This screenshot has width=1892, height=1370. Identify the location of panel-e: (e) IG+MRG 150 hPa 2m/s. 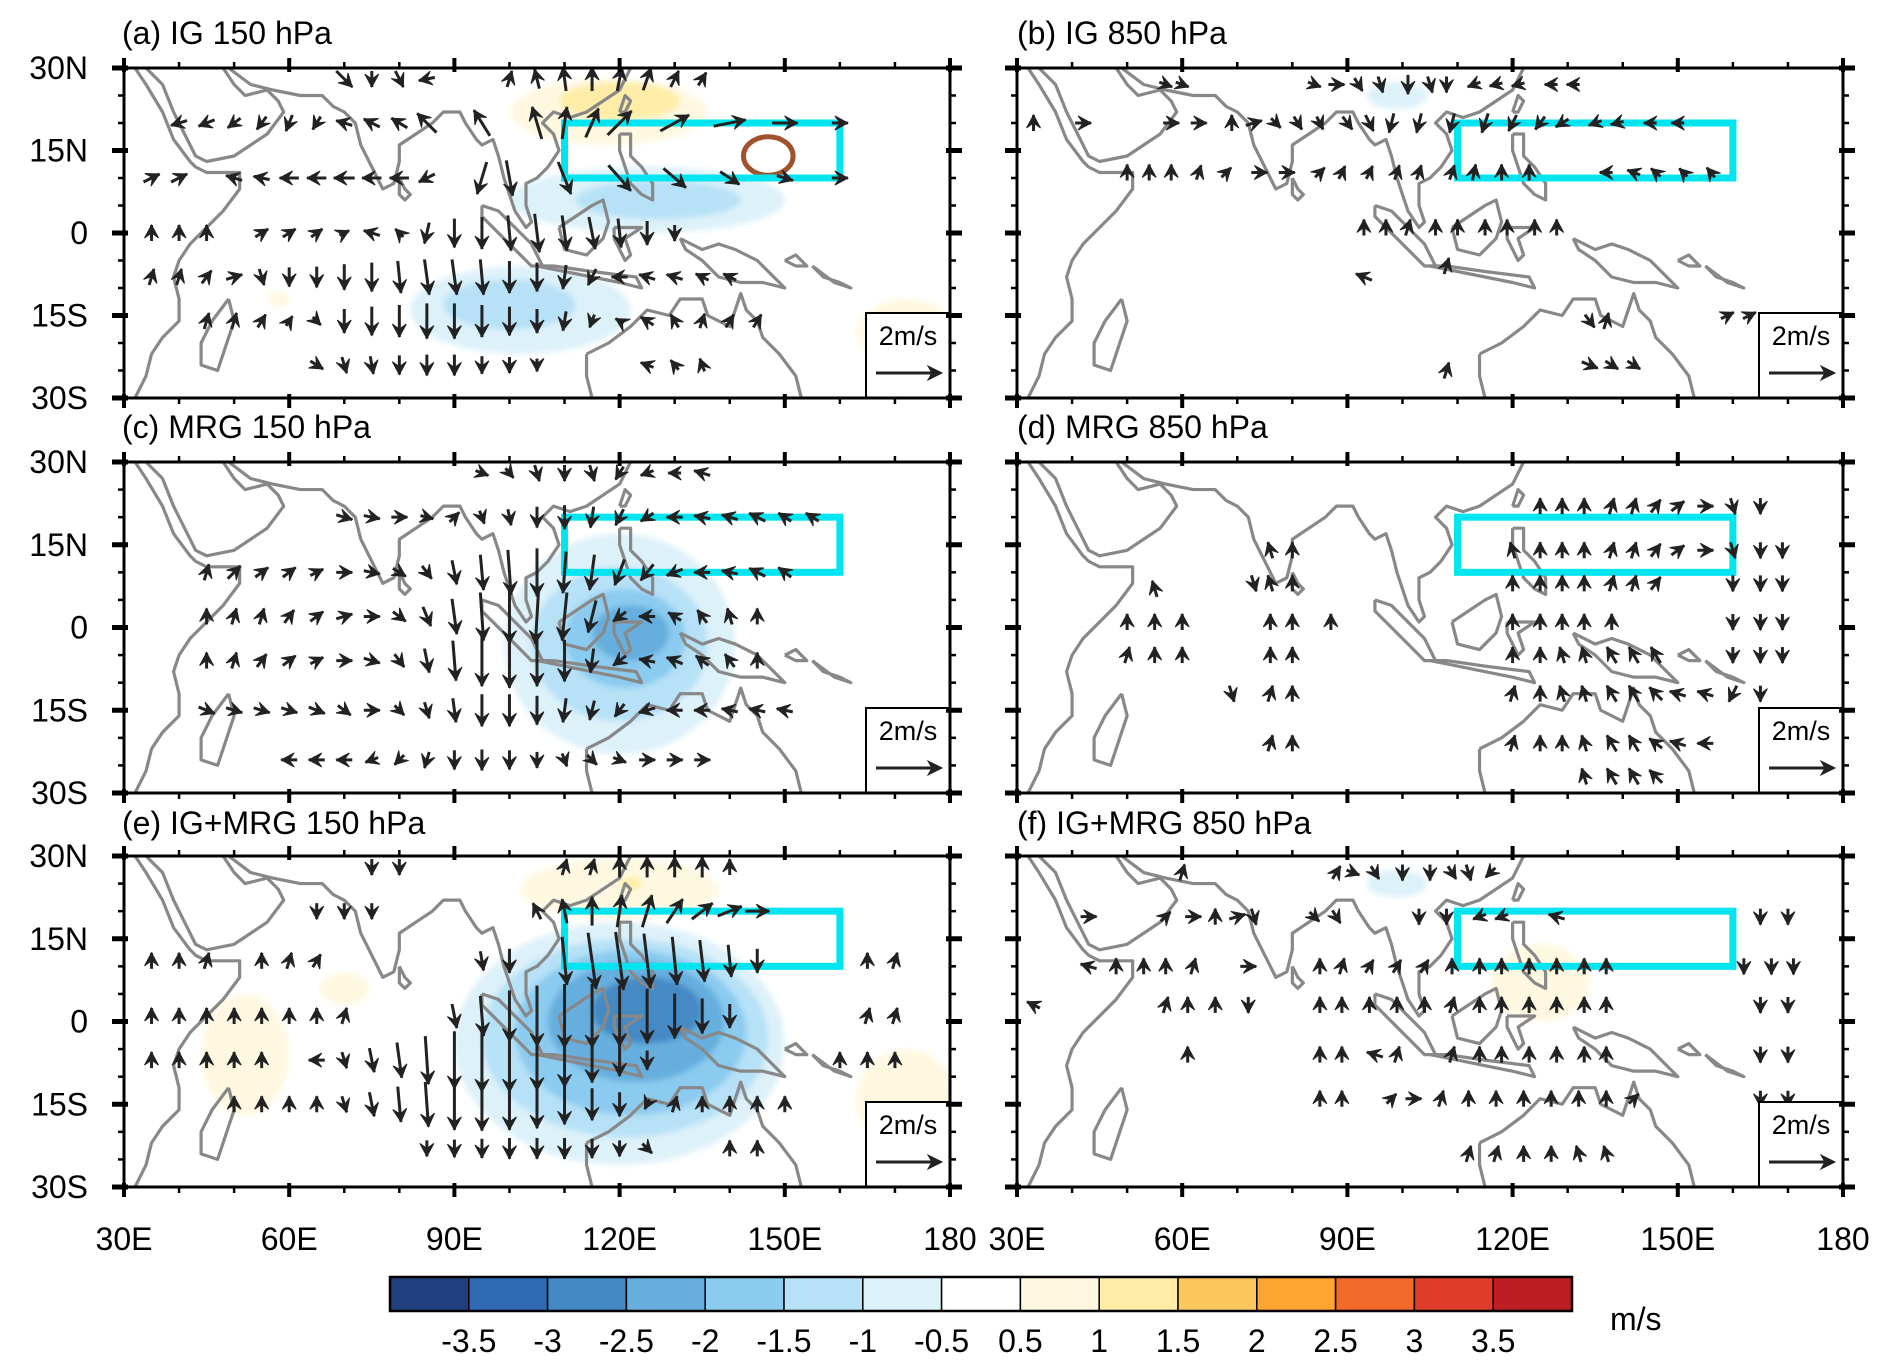
(537, 1001).